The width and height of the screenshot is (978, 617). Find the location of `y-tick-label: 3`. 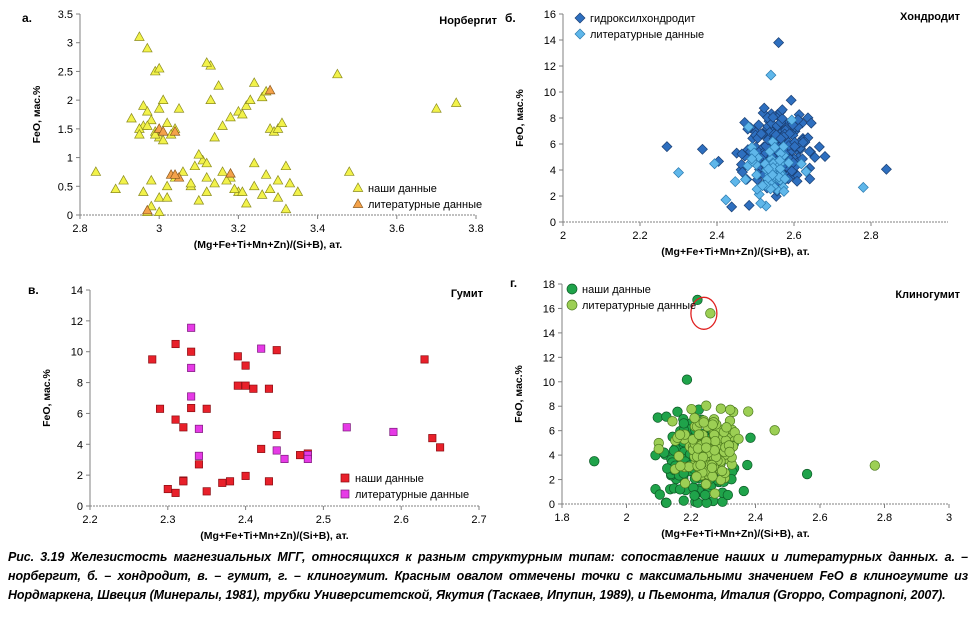

y-tick-label: 3 is located at coordinates (70, 44).